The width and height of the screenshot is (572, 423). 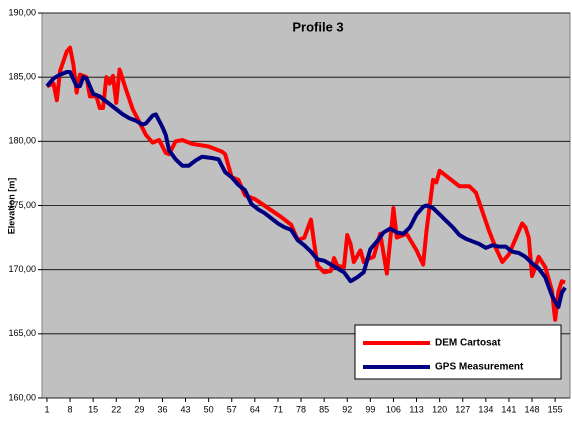 I want to click on x-tick-label: 15, so click(x=93, y=409).